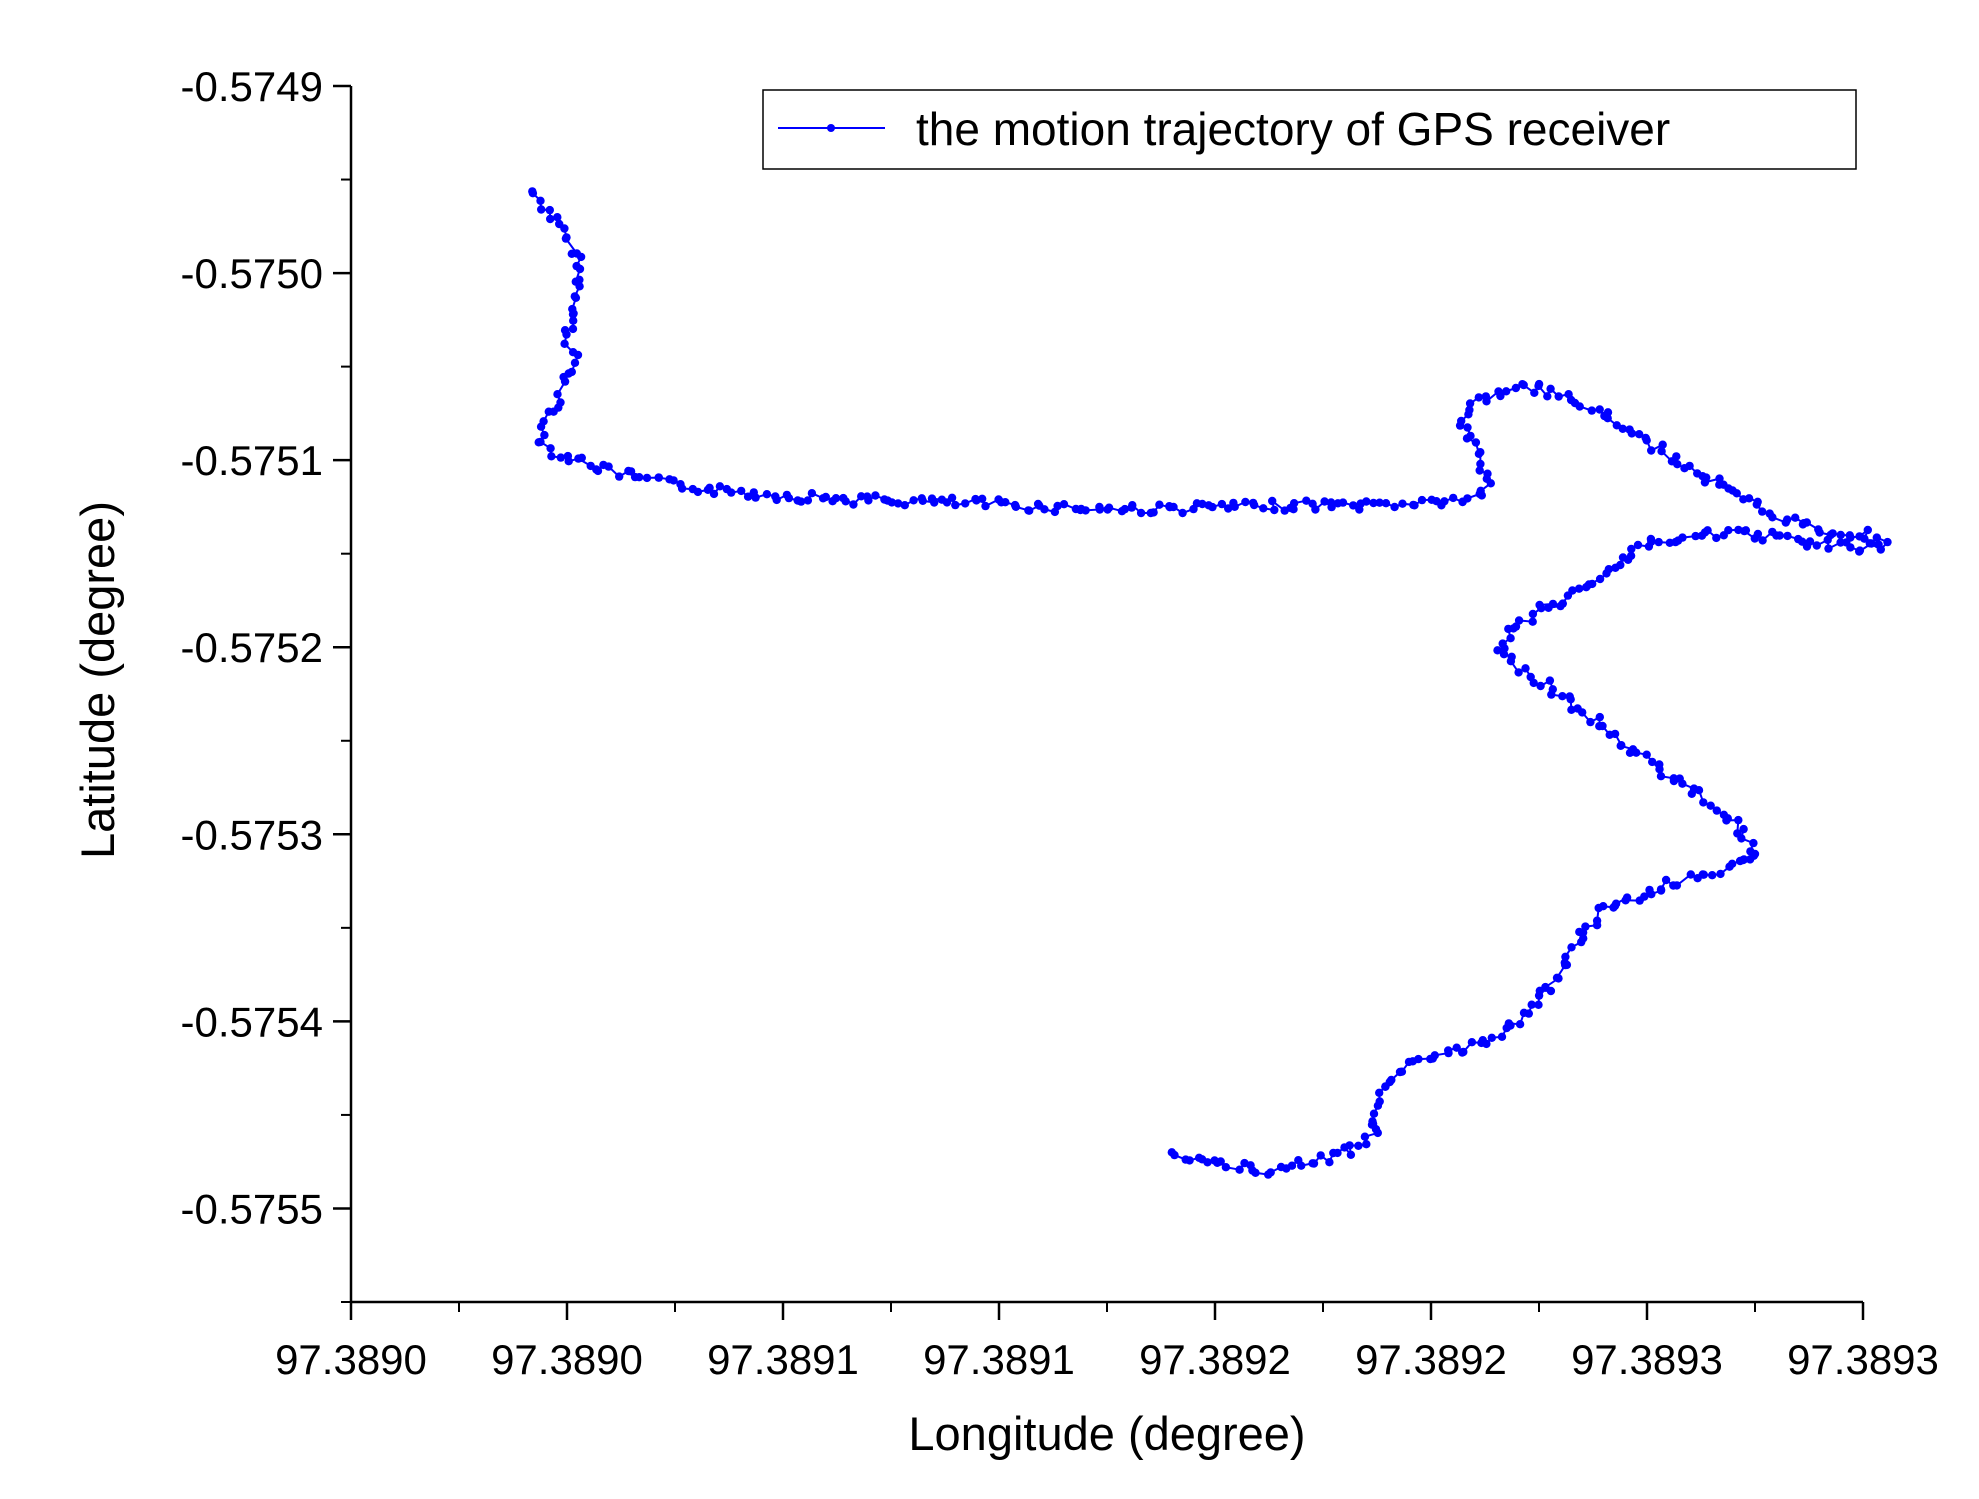 This screenshot has height=1499, width=1979. I want to click on legend-marker-sample, so click(831, 128).